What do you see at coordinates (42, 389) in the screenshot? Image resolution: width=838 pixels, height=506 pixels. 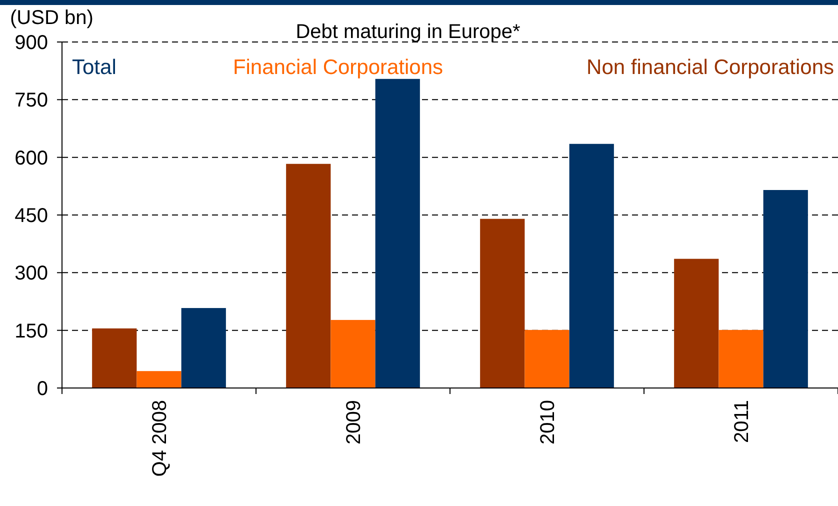 I see `y-tick-label: 0` at bounding box center [42, 389].